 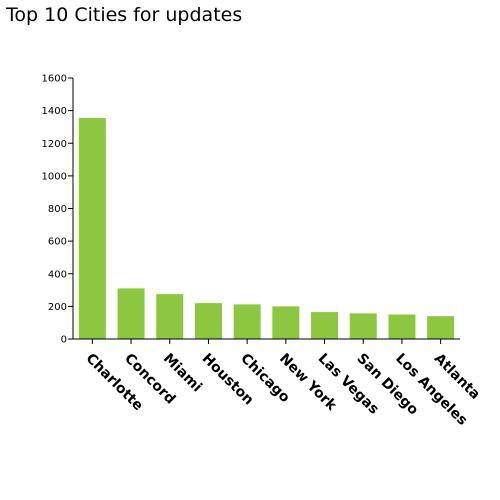 I want to click on bar-las-vegas, so click(x=325, y=325).